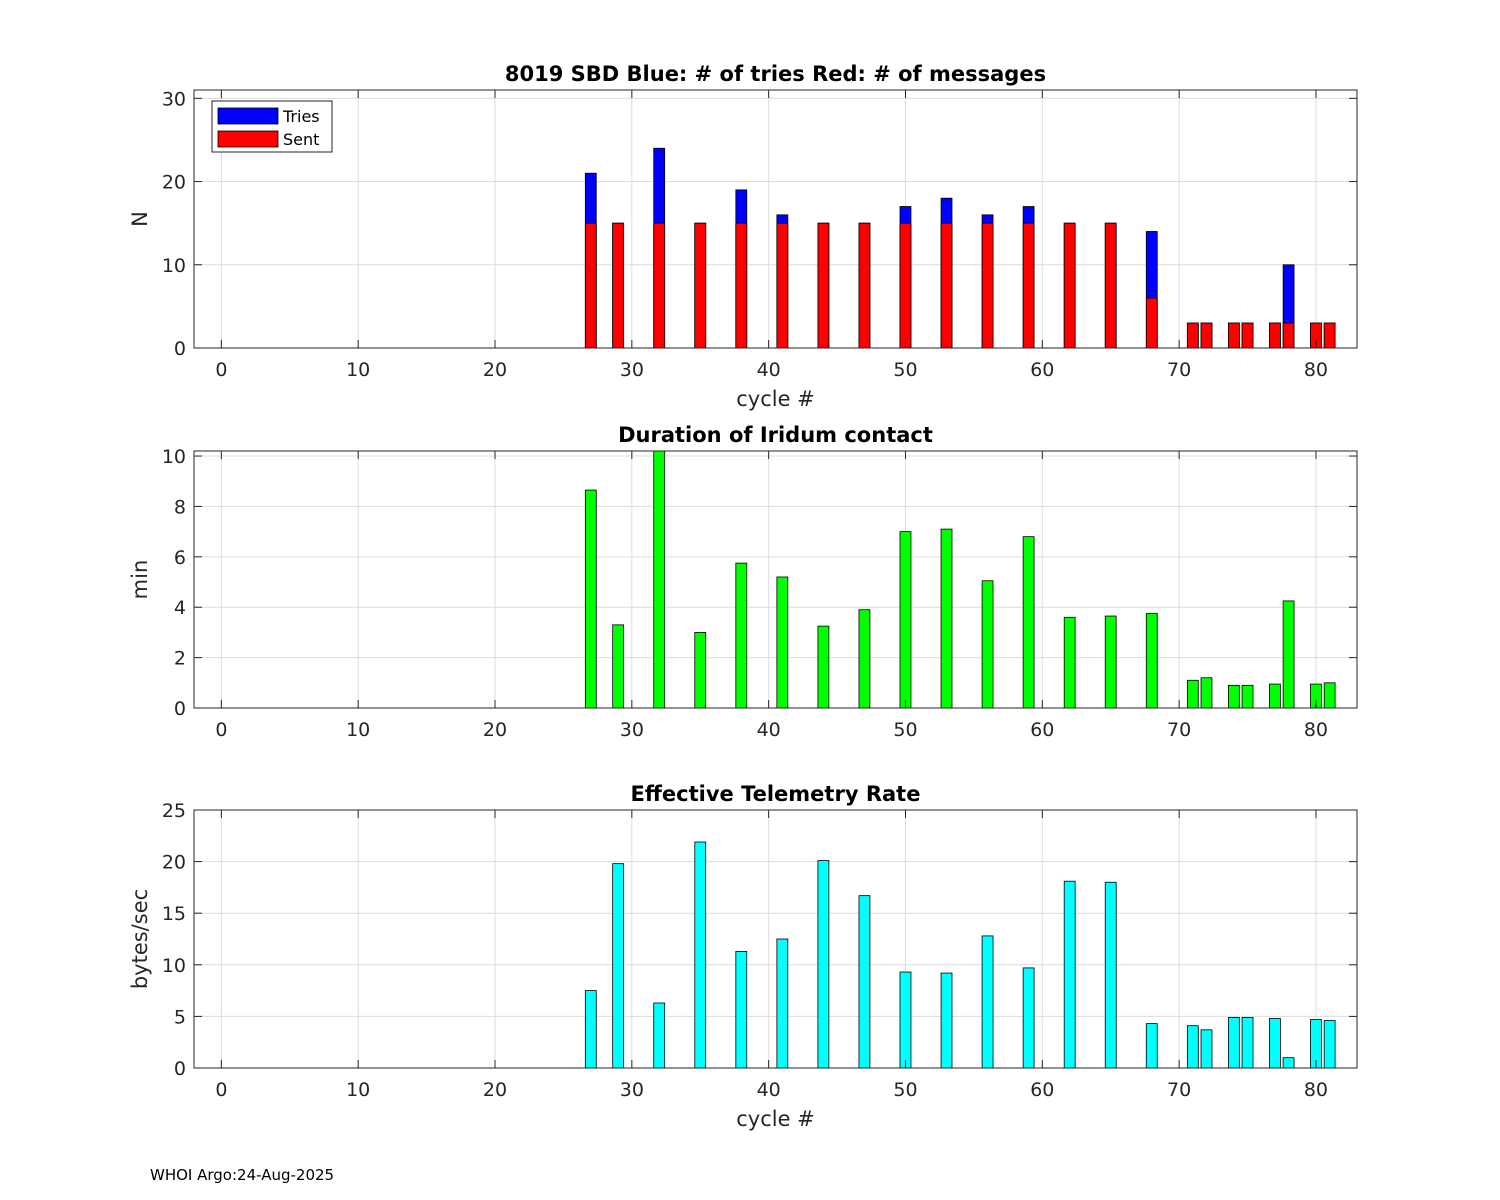 This screenshot has width=1500, height=1200. Describe the element at coordinates (358, 1090) in the screenshot. I see `x-tick-label: 10` at that location.